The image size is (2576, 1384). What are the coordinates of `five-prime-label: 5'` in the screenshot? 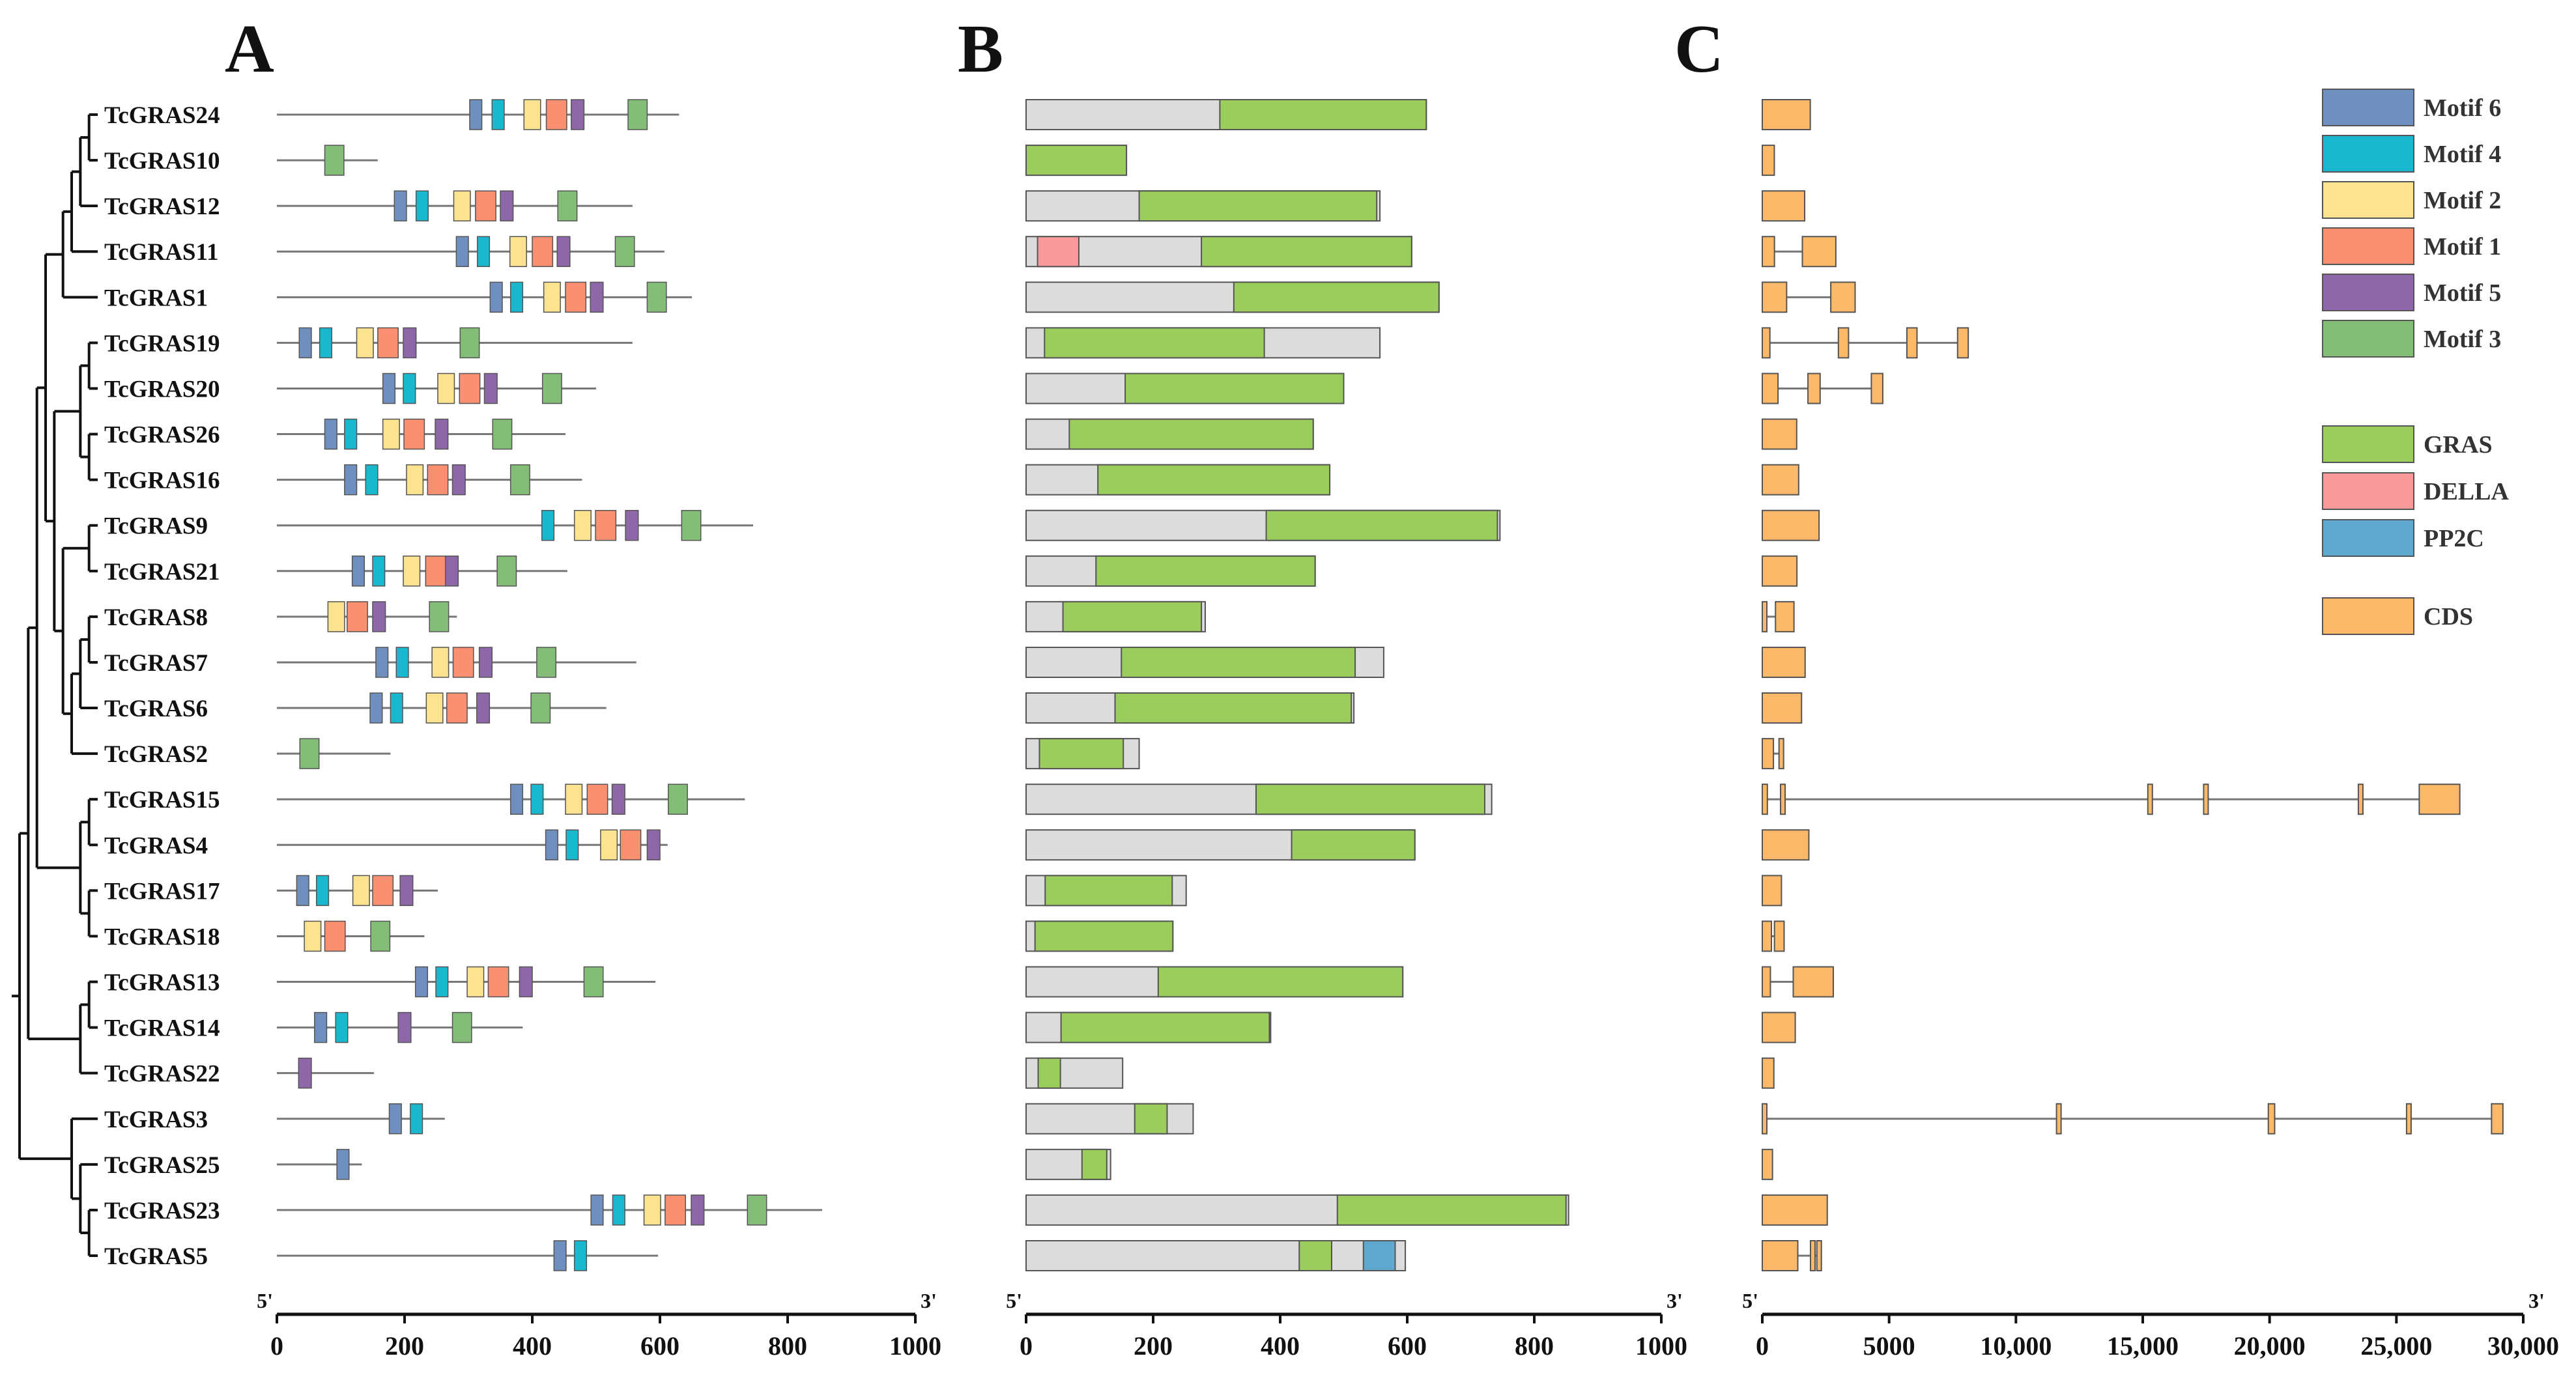 It's located at (1014, 1300).